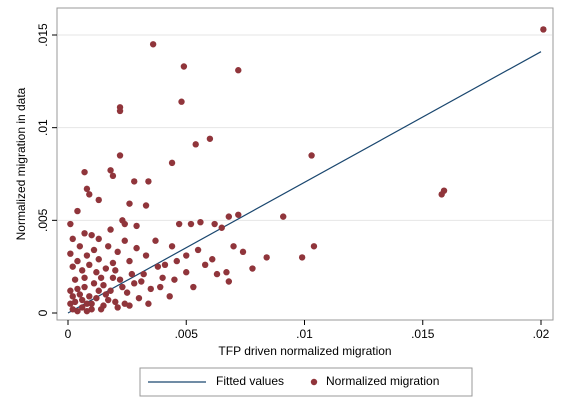 This screenshot has width=562, height=408. What do you see at coordinates (43, 312) in the screenshot?
I see `y-tick-label: 0` at bounding box center [43, 312].